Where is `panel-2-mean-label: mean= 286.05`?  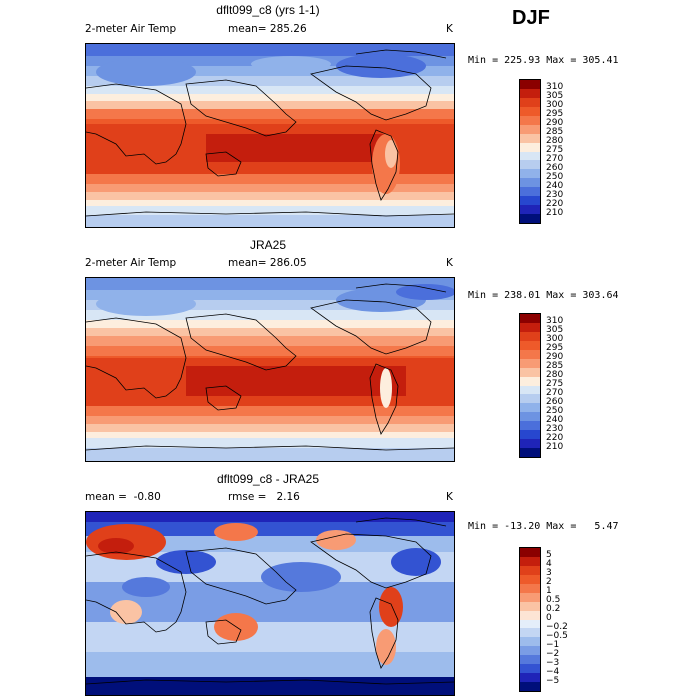
panel-2-mean-label: mean= 286.05 is located at coordinates (267, 263).